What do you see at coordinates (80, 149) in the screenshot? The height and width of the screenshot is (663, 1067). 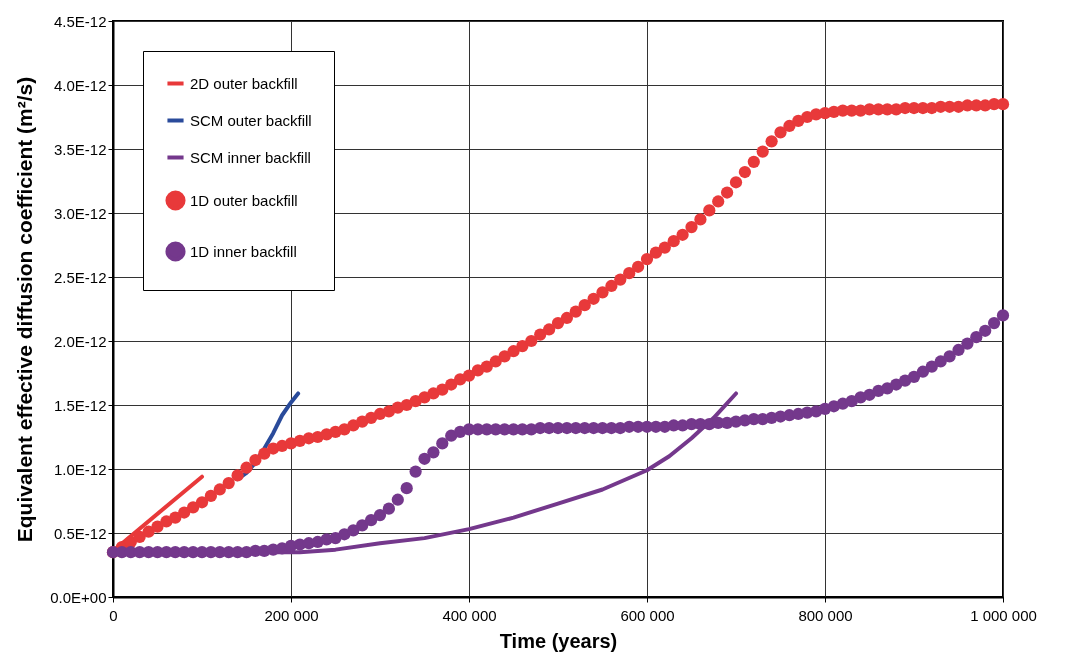 I see `y-tick-label: 3.5E-12` at bounding box center [80, 149].